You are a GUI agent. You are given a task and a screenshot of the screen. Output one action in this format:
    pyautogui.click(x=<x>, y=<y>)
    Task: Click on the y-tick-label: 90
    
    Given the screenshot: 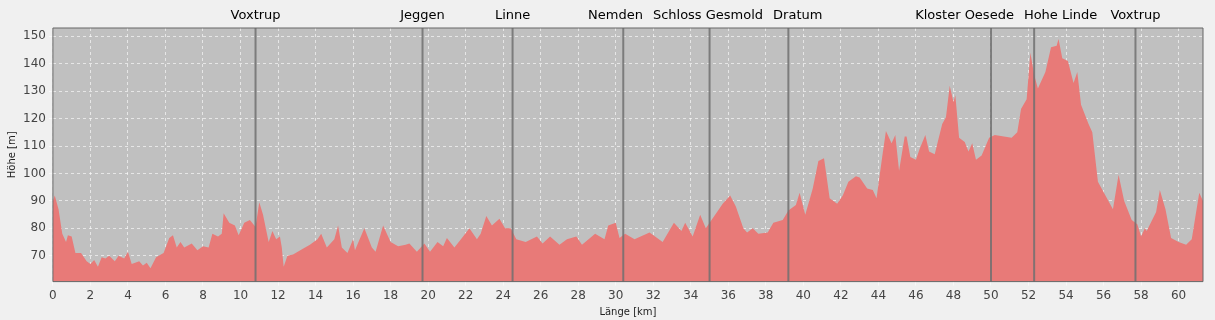 What is the action you would take?
    pyautogui.click(x=38, y=200)
    